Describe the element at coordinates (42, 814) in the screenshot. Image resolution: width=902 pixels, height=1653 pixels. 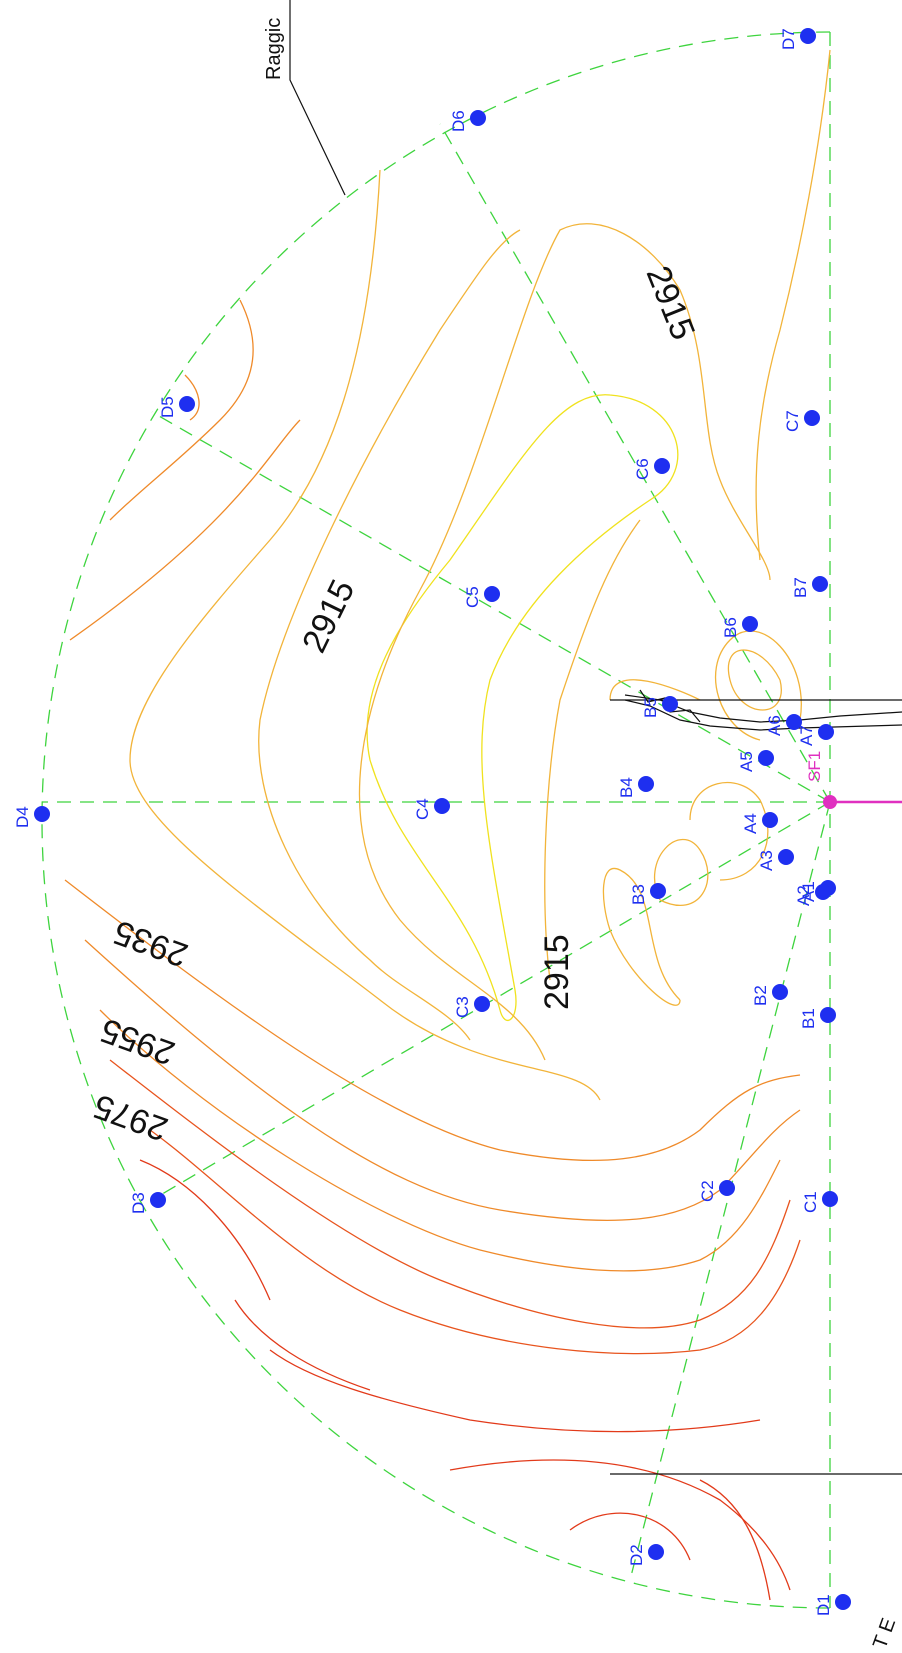
I see `survey-point-d4` at that location.